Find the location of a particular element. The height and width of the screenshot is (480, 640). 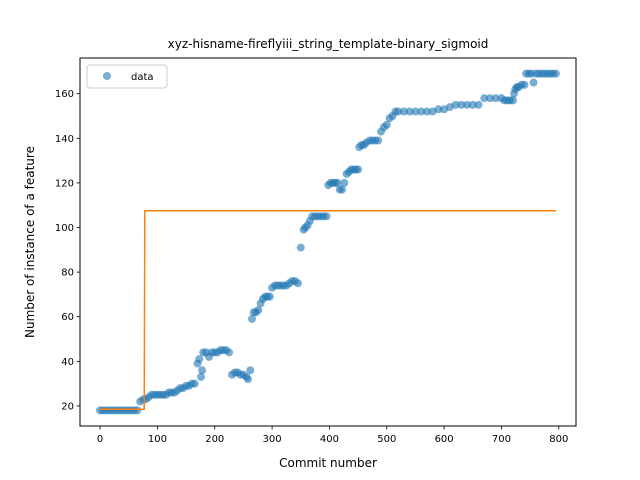

legend: data is located at coordinates (127, 76).